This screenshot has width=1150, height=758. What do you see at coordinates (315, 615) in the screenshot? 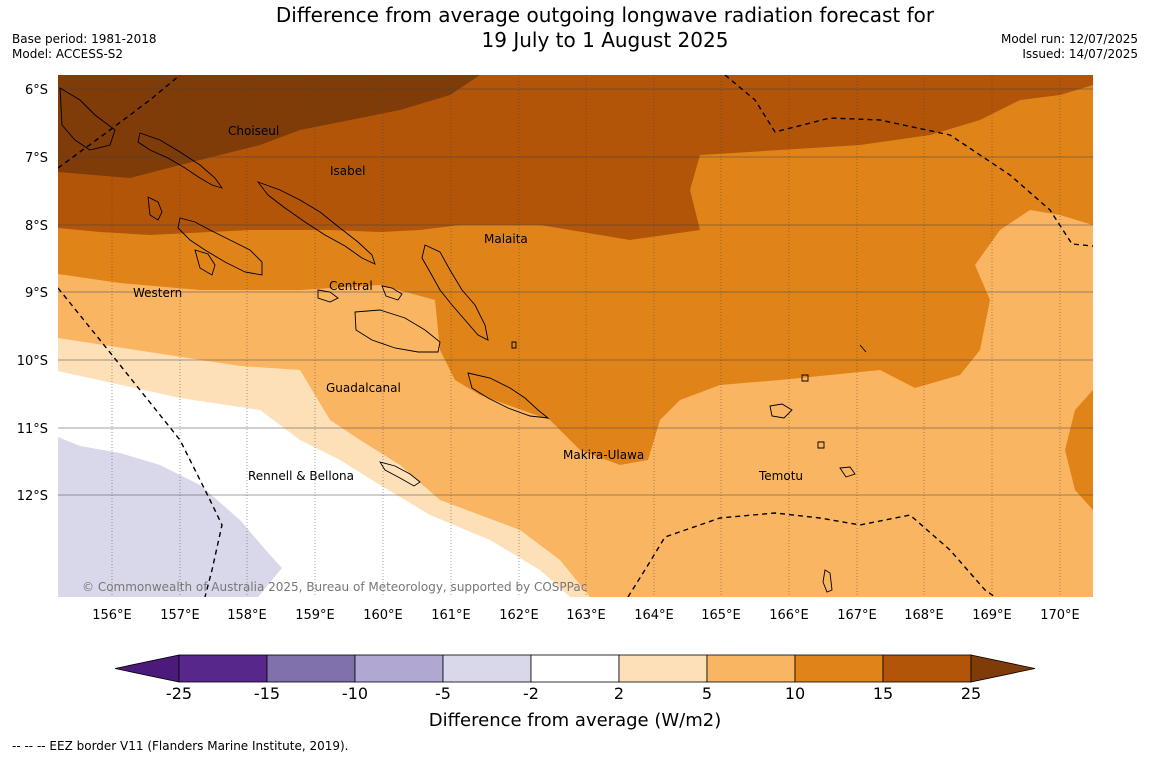
I see `lon-label: 159°E` at bounding box center [315, 615].